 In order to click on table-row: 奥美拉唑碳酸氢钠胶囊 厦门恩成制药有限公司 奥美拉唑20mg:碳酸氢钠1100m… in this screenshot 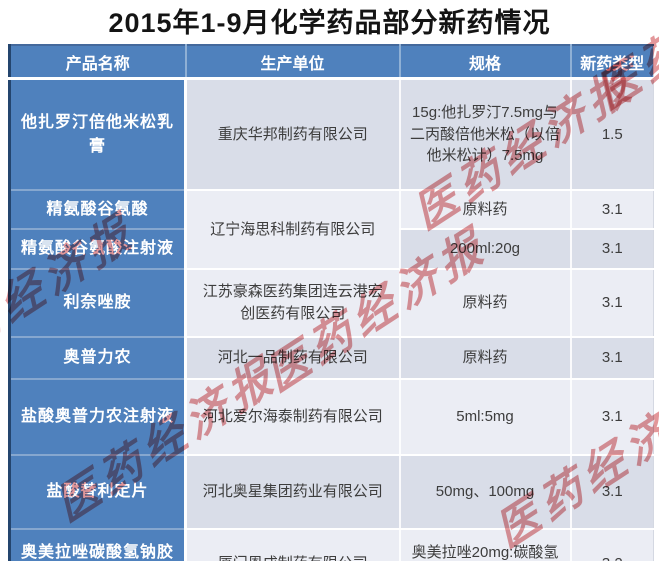, I will do `click(331, 545)`.